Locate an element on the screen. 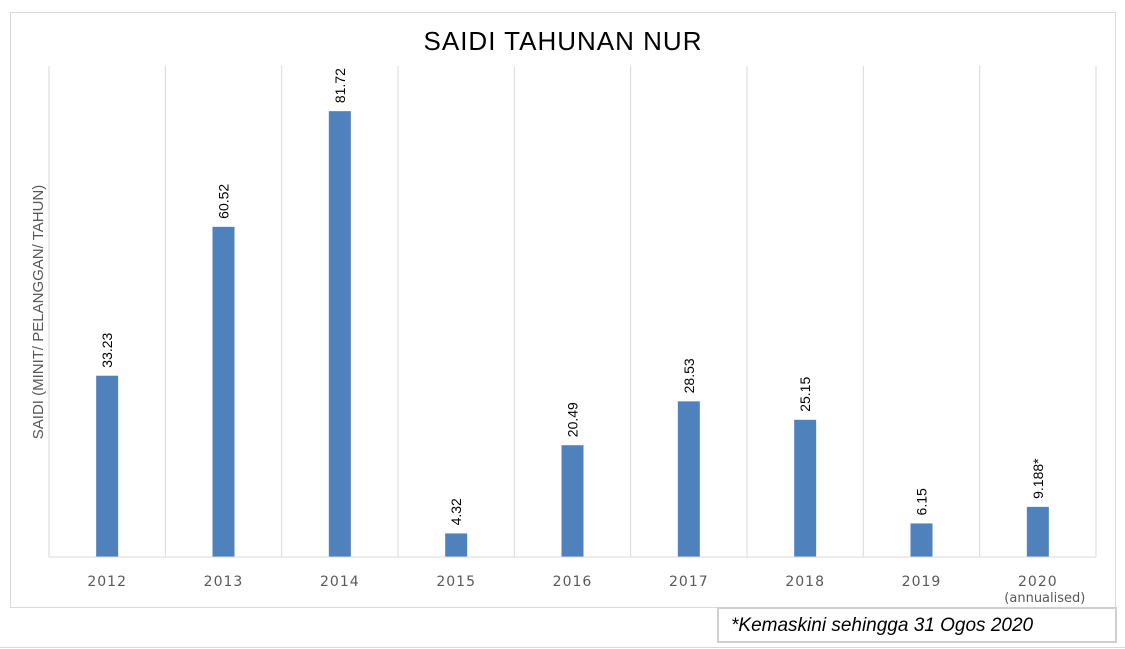  data-label-2016: 20.49 is located at coordinates (573, 419).